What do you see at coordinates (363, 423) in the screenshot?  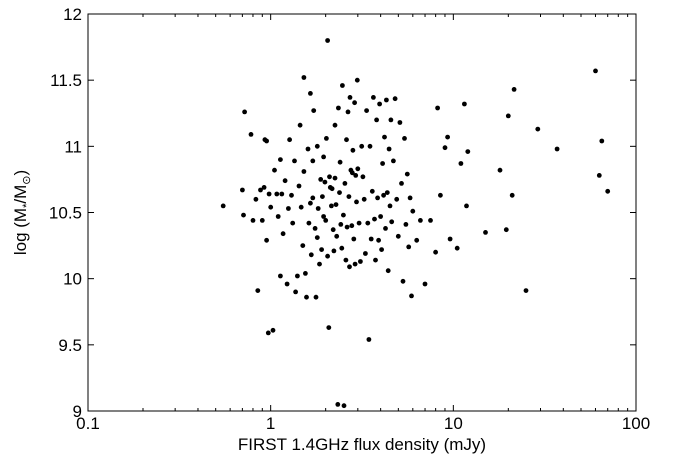 I see `x-tick-labels: 0.1 1 10 100` at bounding box center [363, 423].